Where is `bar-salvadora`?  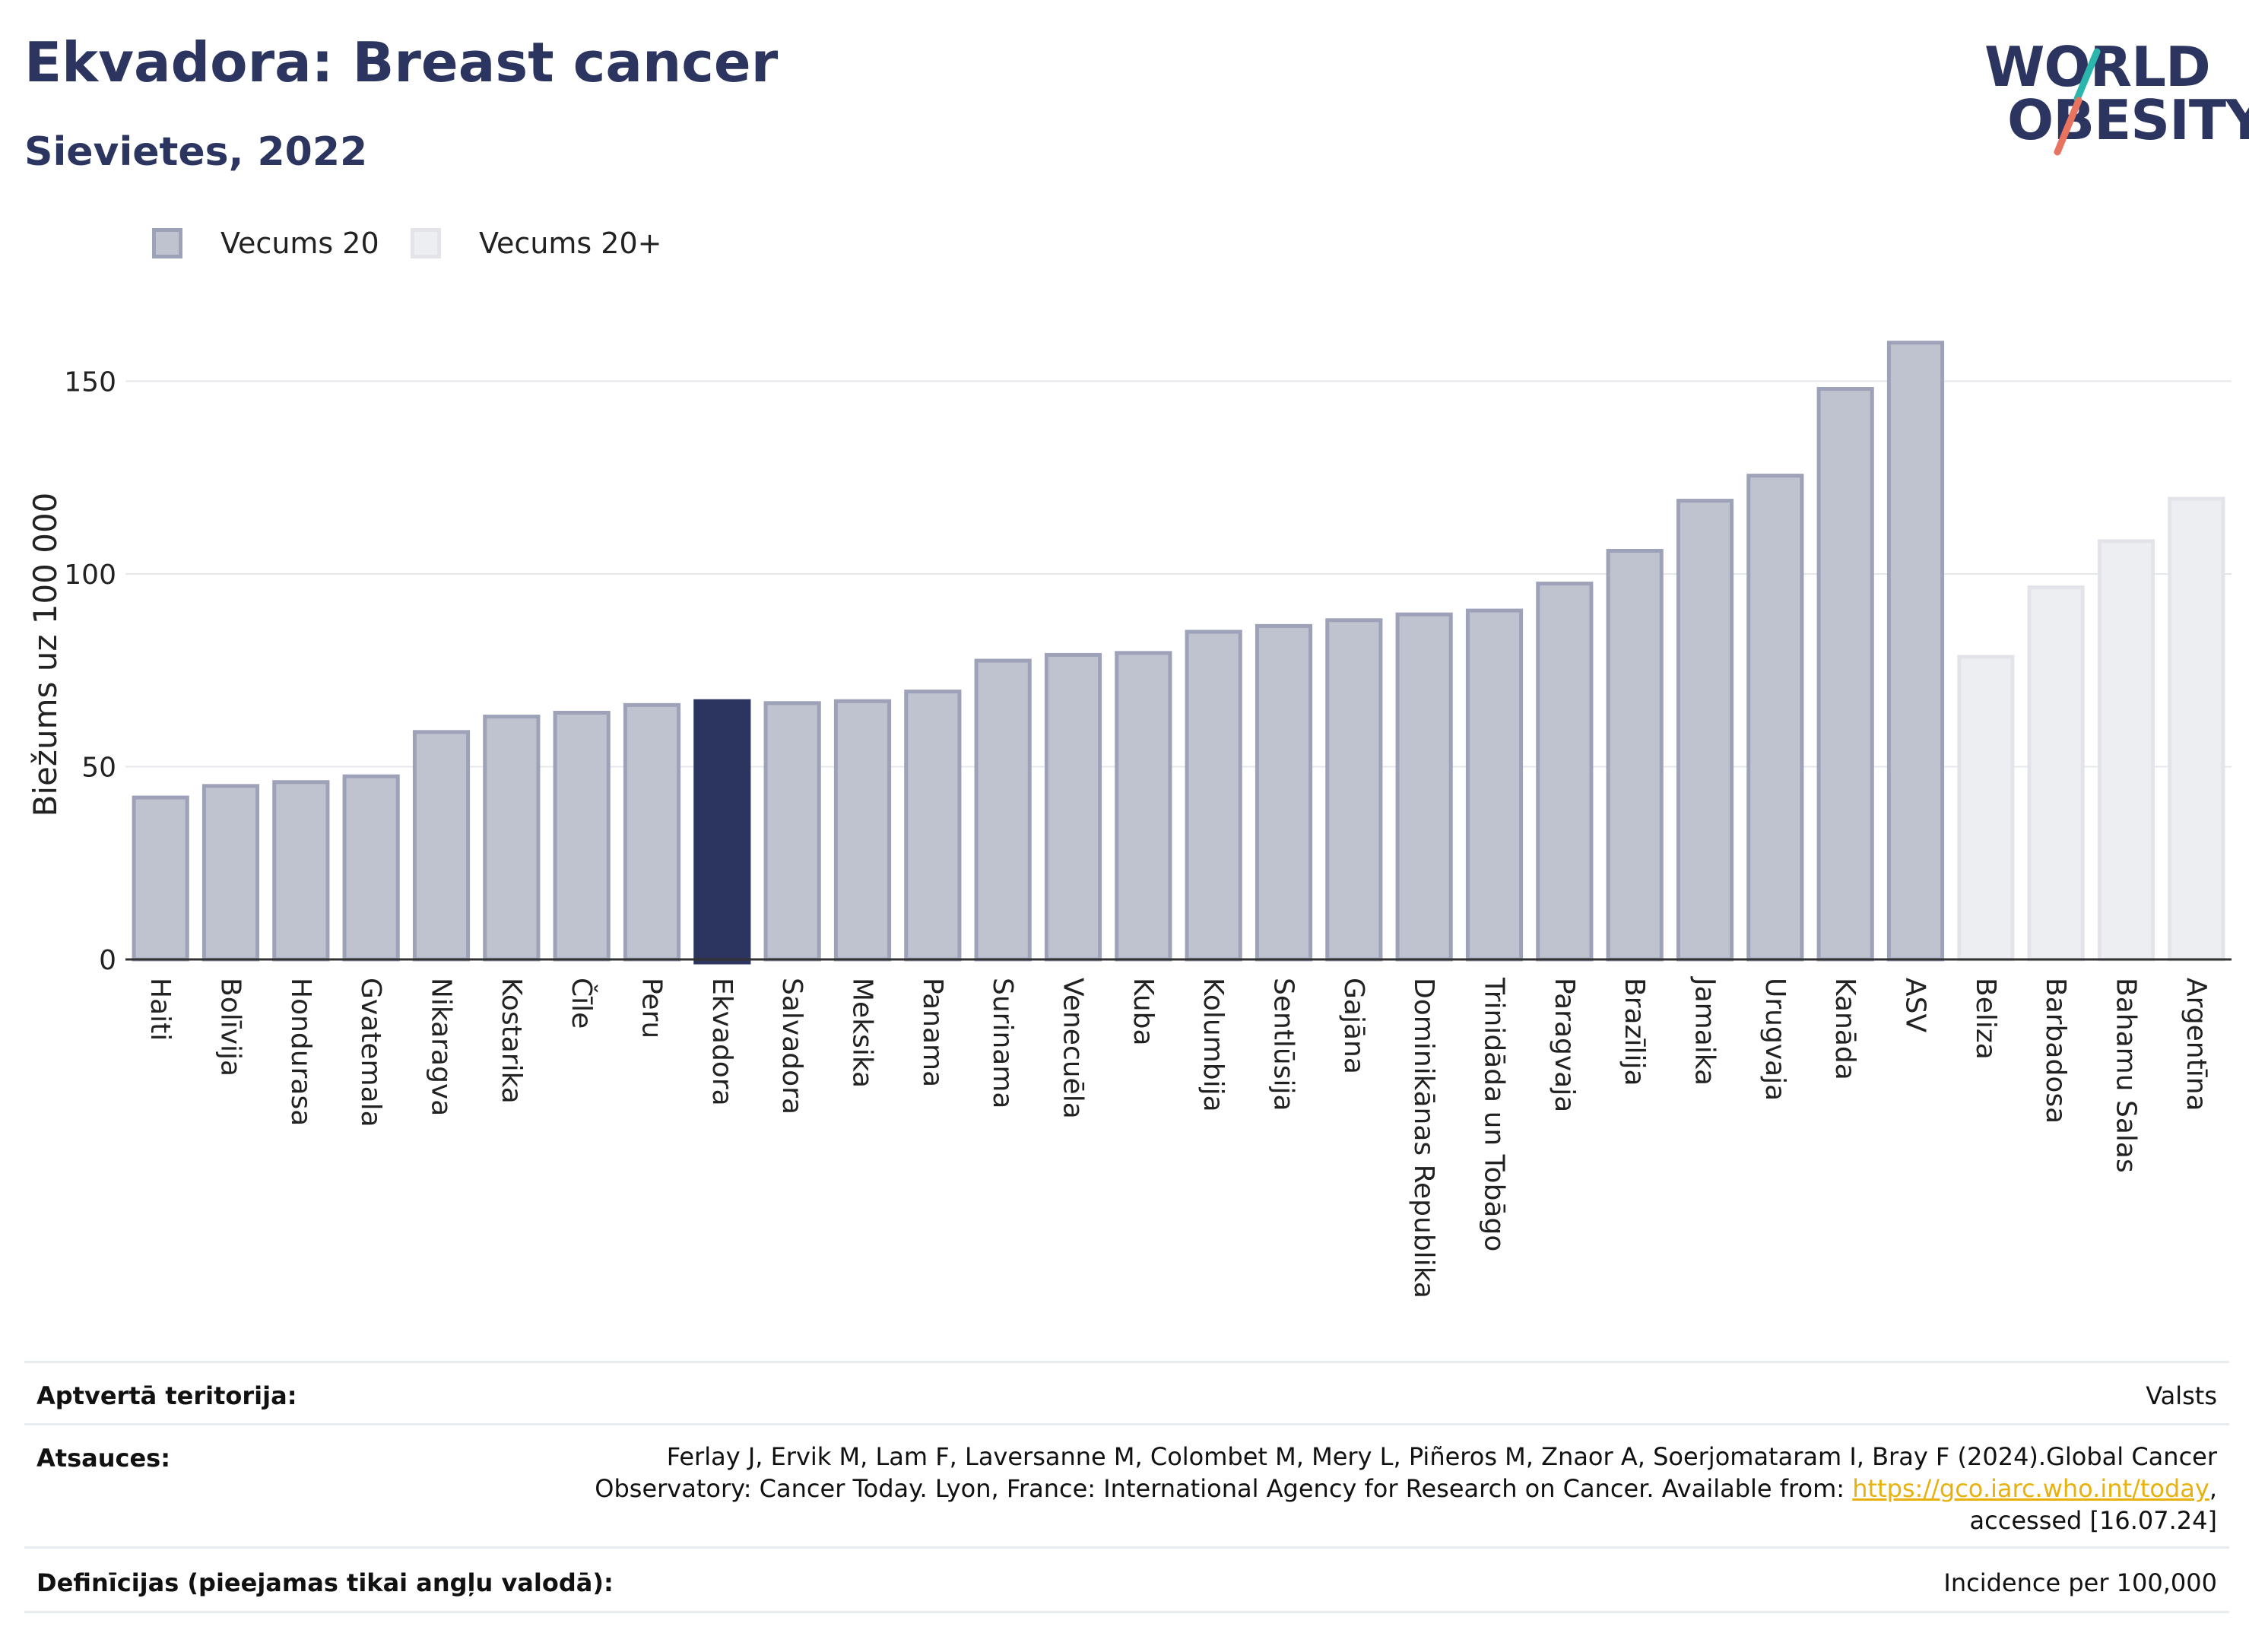
bar-salvadora is located at coordinates (792, 831).